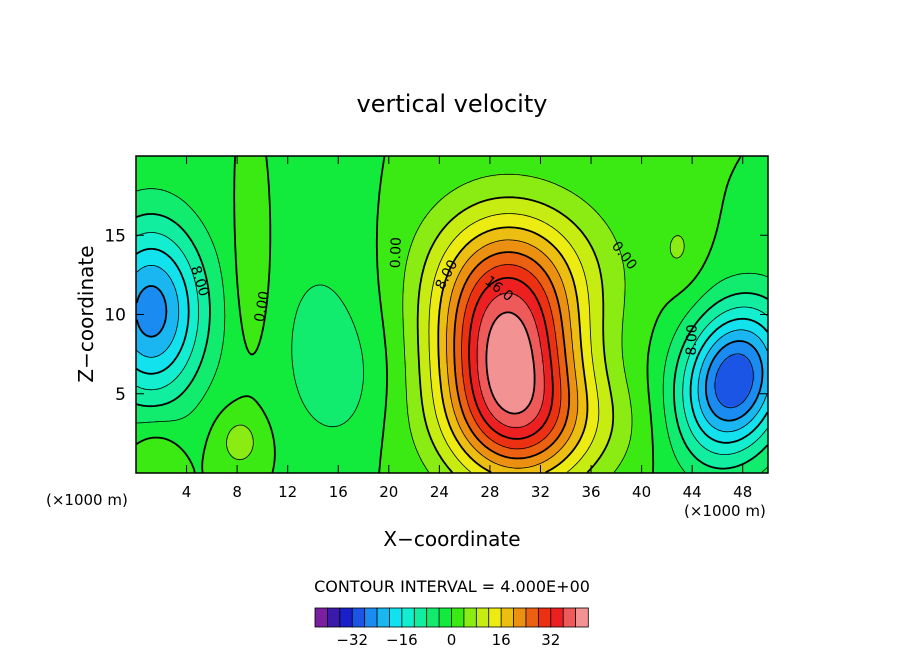 Image resolution: width=904 pixels, height=654 pixels. What do you see at coordinates (550, 640) in the screenshot?
I see `colorbar-tick-label: 32` at bounding box center [550, 640].